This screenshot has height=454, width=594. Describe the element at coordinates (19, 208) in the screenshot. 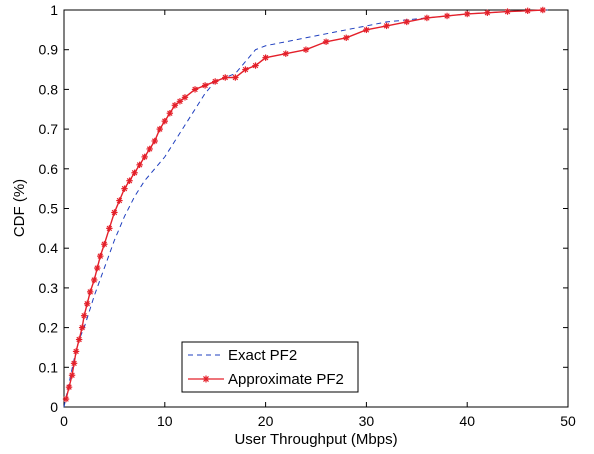

I see `y-axis-label: CDF (%)` at that location.